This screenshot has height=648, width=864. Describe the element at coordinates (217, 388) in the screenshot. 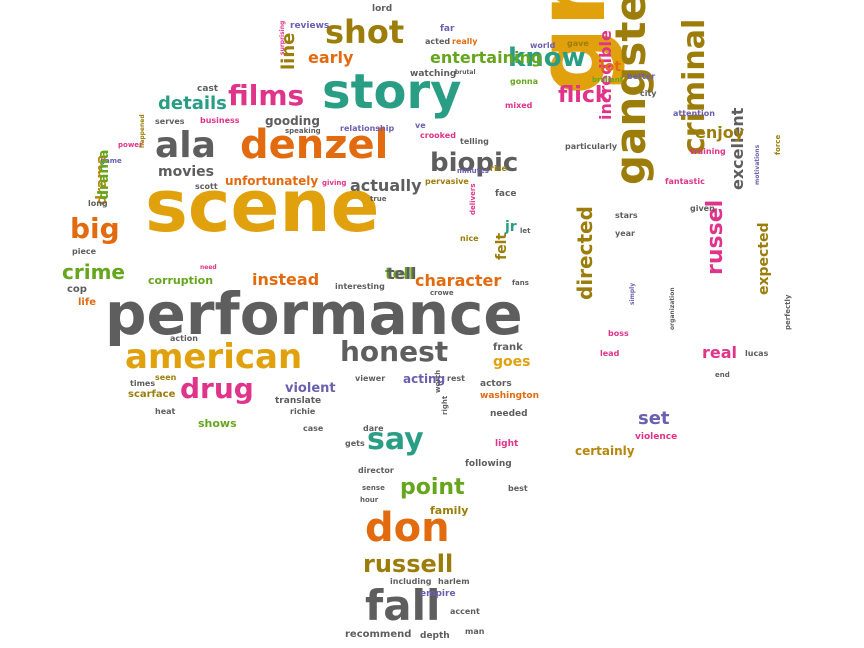

I see `word-drug: drug` at that location.